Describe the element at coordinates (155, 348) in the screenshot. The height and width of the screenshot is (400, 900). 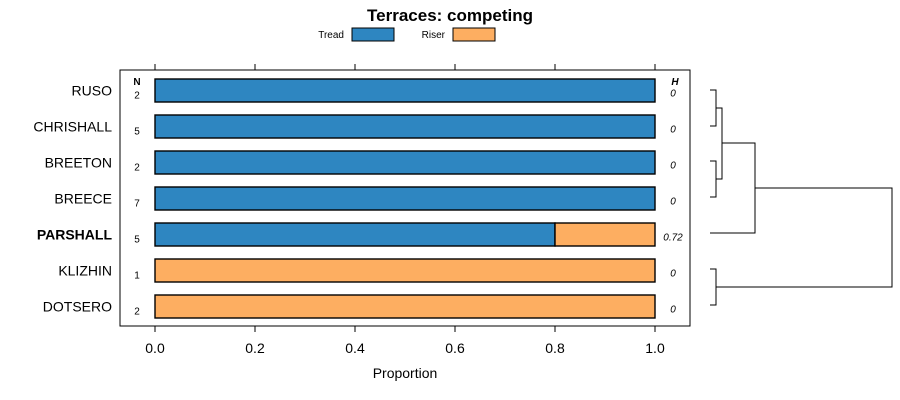
I see `x-tick-label: 0.0` at that location.